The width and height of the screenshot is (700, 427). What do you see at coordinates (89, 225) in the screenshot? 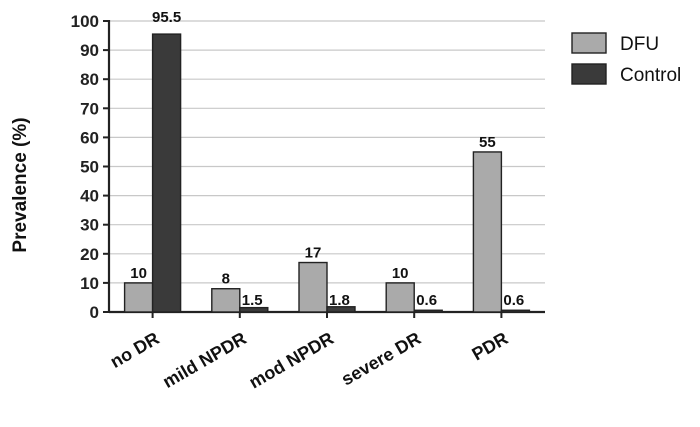
I see `y-tick-label: 30` at bounding box center [89, 225].